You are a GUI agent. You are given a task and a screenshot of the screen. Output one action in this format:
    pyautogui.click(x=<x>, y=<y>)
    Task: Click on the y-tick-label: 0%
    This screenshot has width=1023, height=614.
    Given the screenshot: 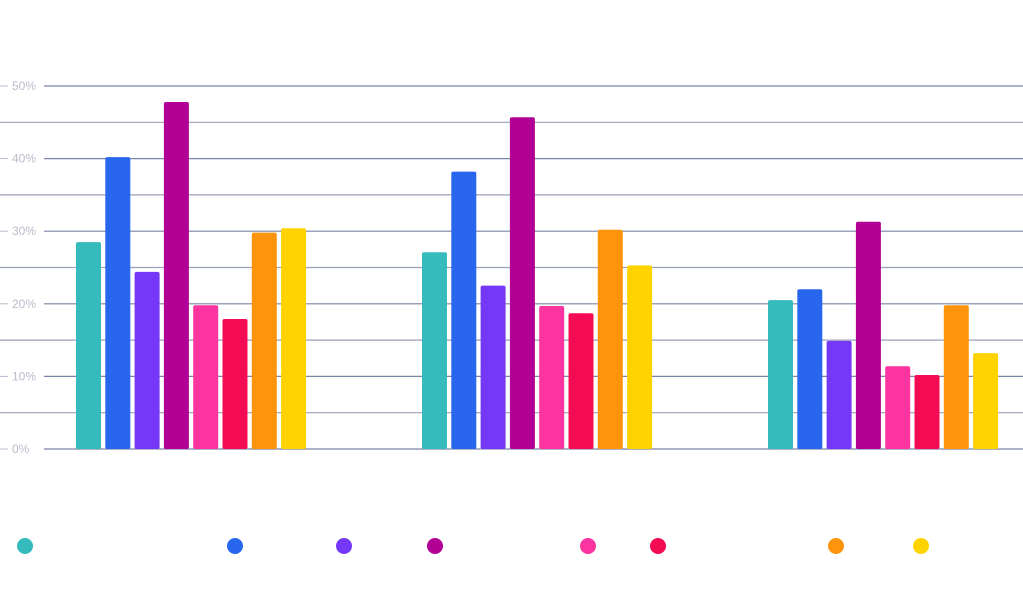 What is the action you would take?
    pyautogui.click(x=21, y=449)
    